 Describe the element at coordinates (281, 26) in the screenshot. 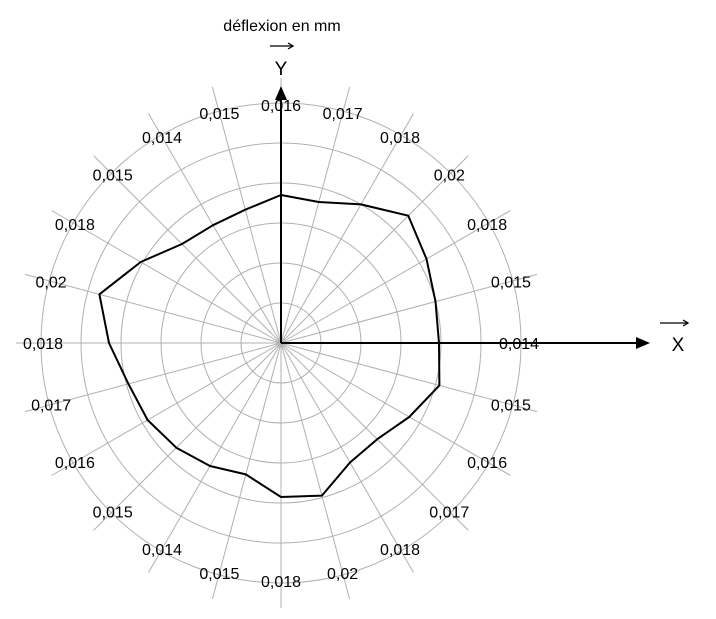

I see `chart-title: déflexion en mm` at that location.